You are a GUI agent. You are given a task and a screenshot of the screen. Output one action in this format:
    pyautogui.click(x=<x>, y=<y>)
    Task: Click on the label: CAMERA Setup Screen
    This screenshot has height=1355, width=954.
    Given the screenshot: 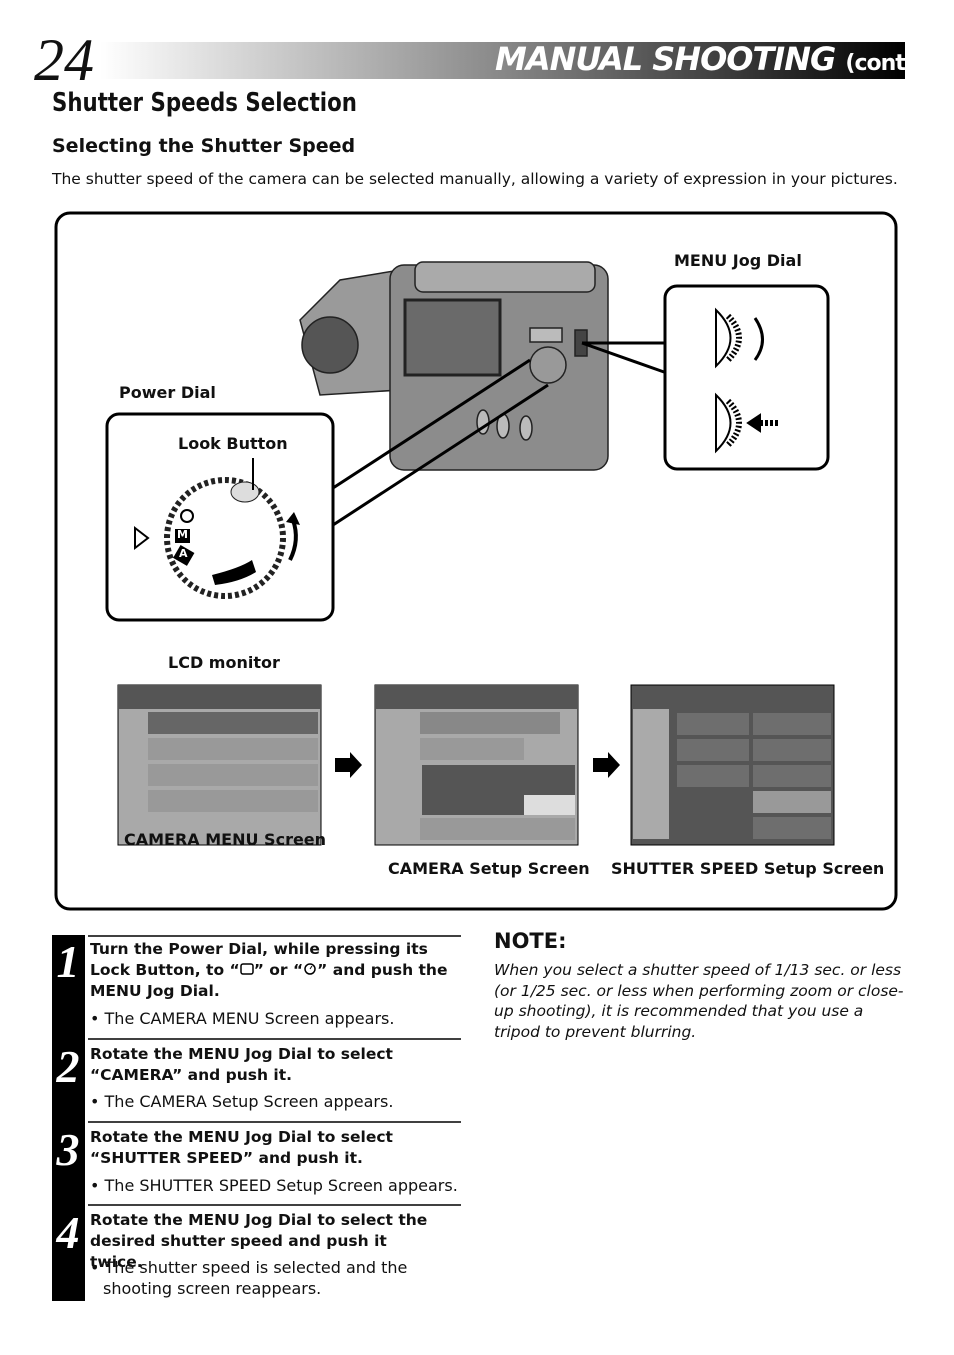 What is the action you would take?
    pyautogui.click(x=489, y=868)
    